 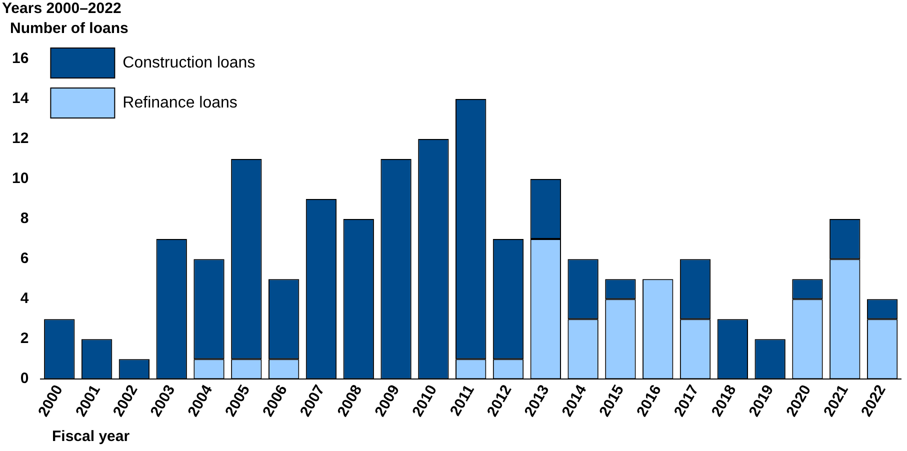 I want to click on legend-label: Refinance loans, so click(x=180, y=103).